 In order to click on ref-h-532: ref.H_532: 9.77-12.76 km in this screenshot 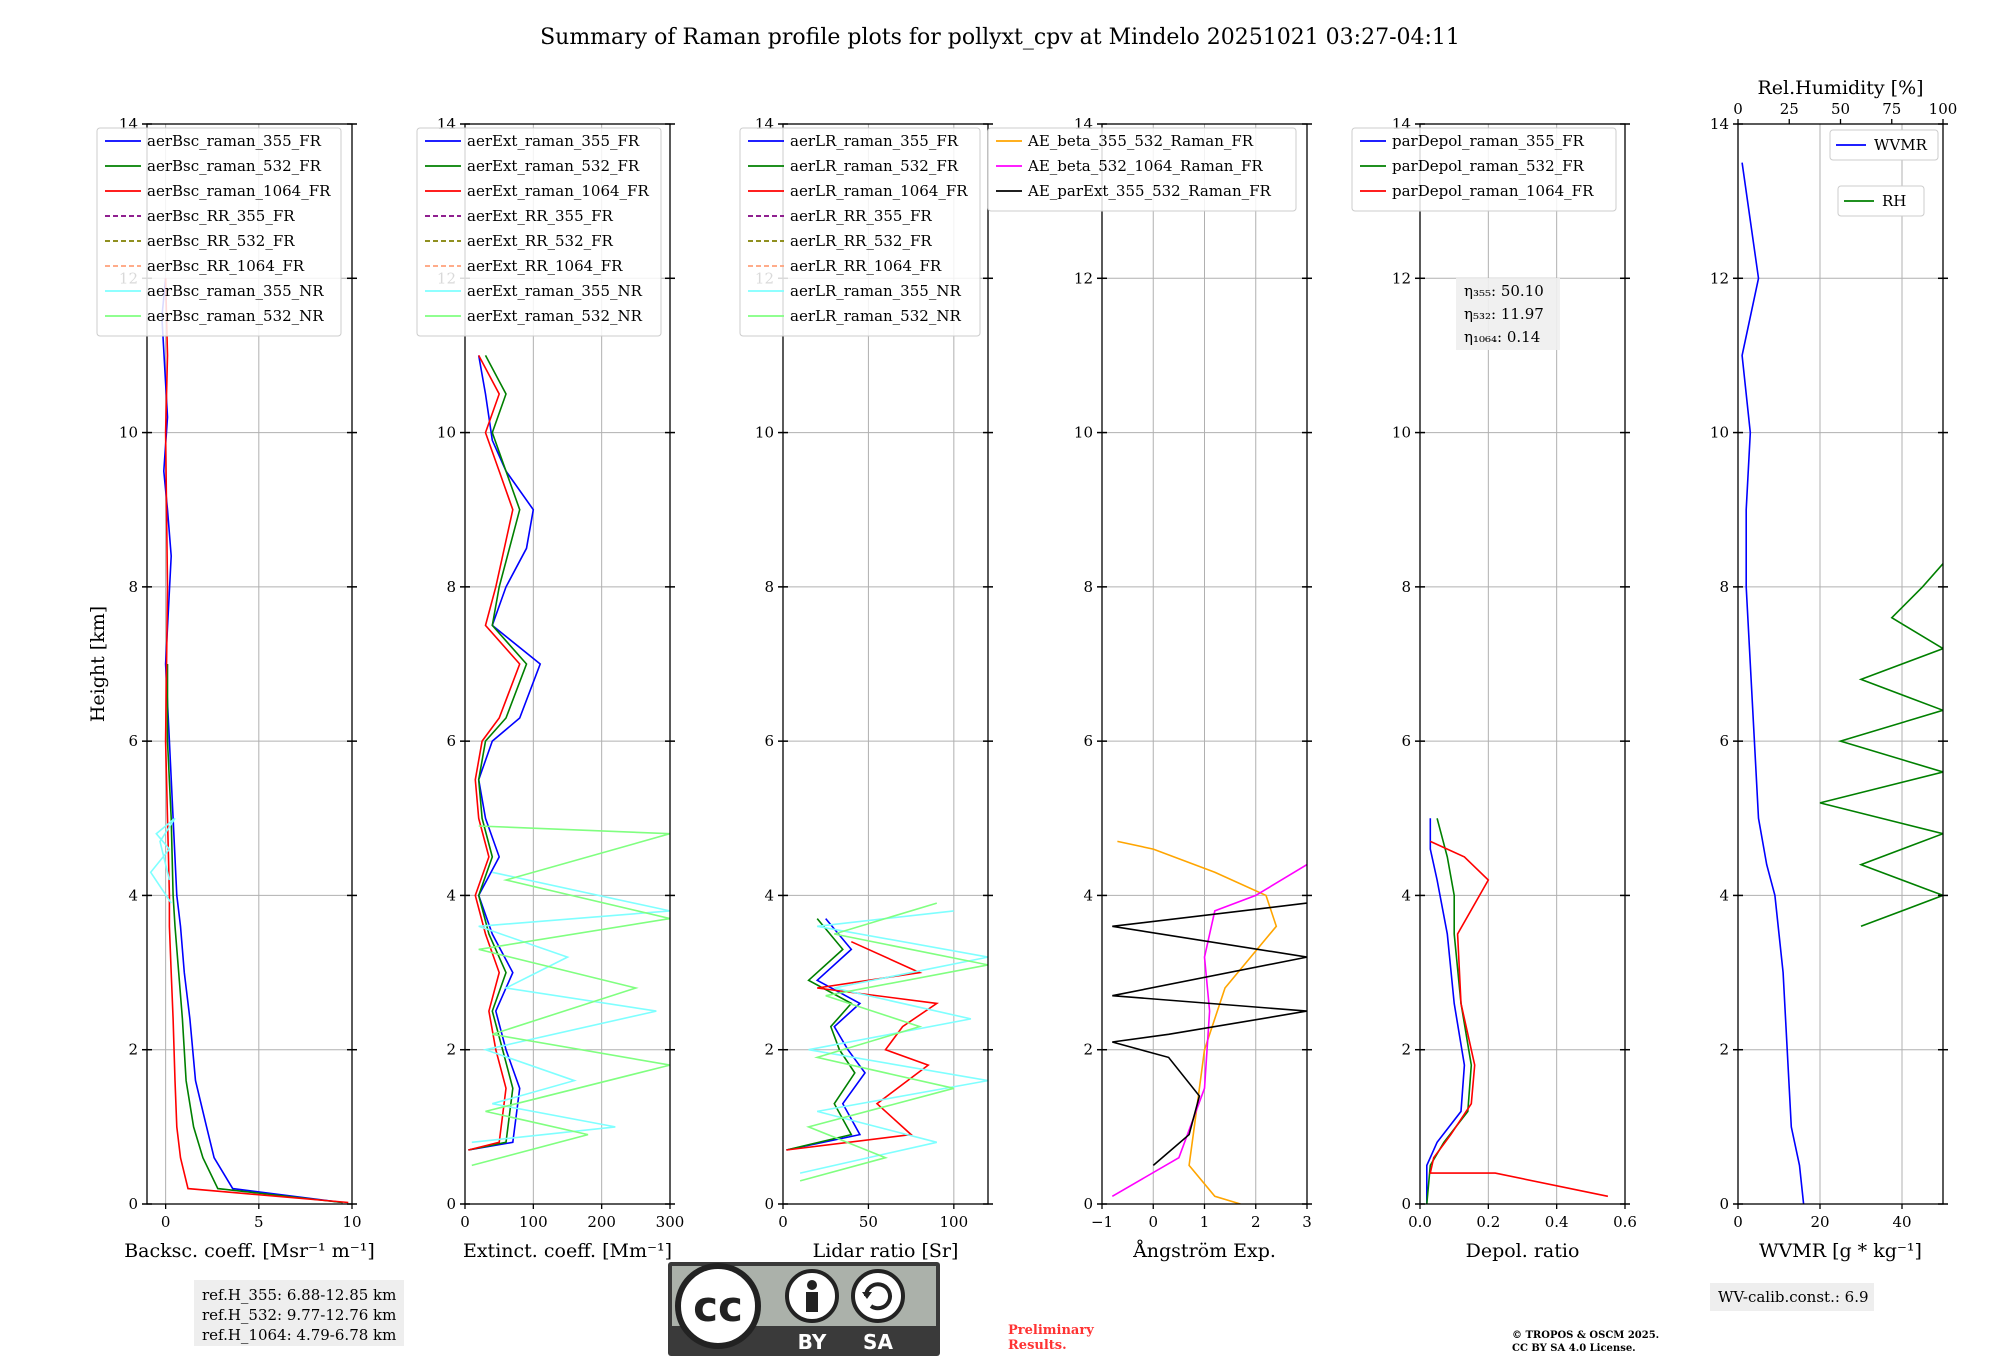, I will do `click(299, 1315)`.